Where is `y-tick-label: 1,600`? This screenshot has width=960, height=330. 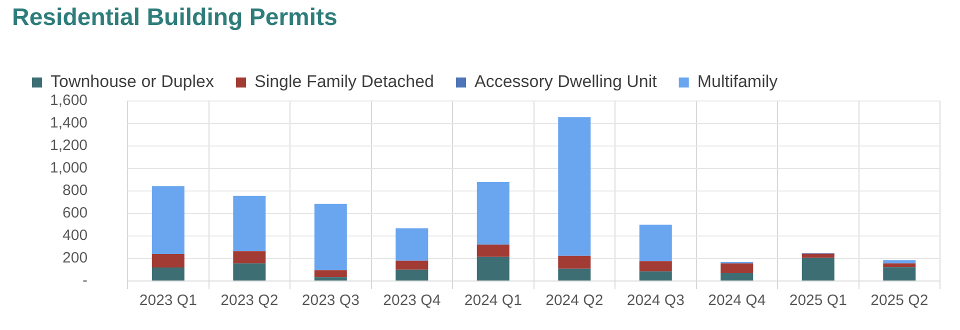 y-tick-label: 1,600 is located at coordinates (69, 101).